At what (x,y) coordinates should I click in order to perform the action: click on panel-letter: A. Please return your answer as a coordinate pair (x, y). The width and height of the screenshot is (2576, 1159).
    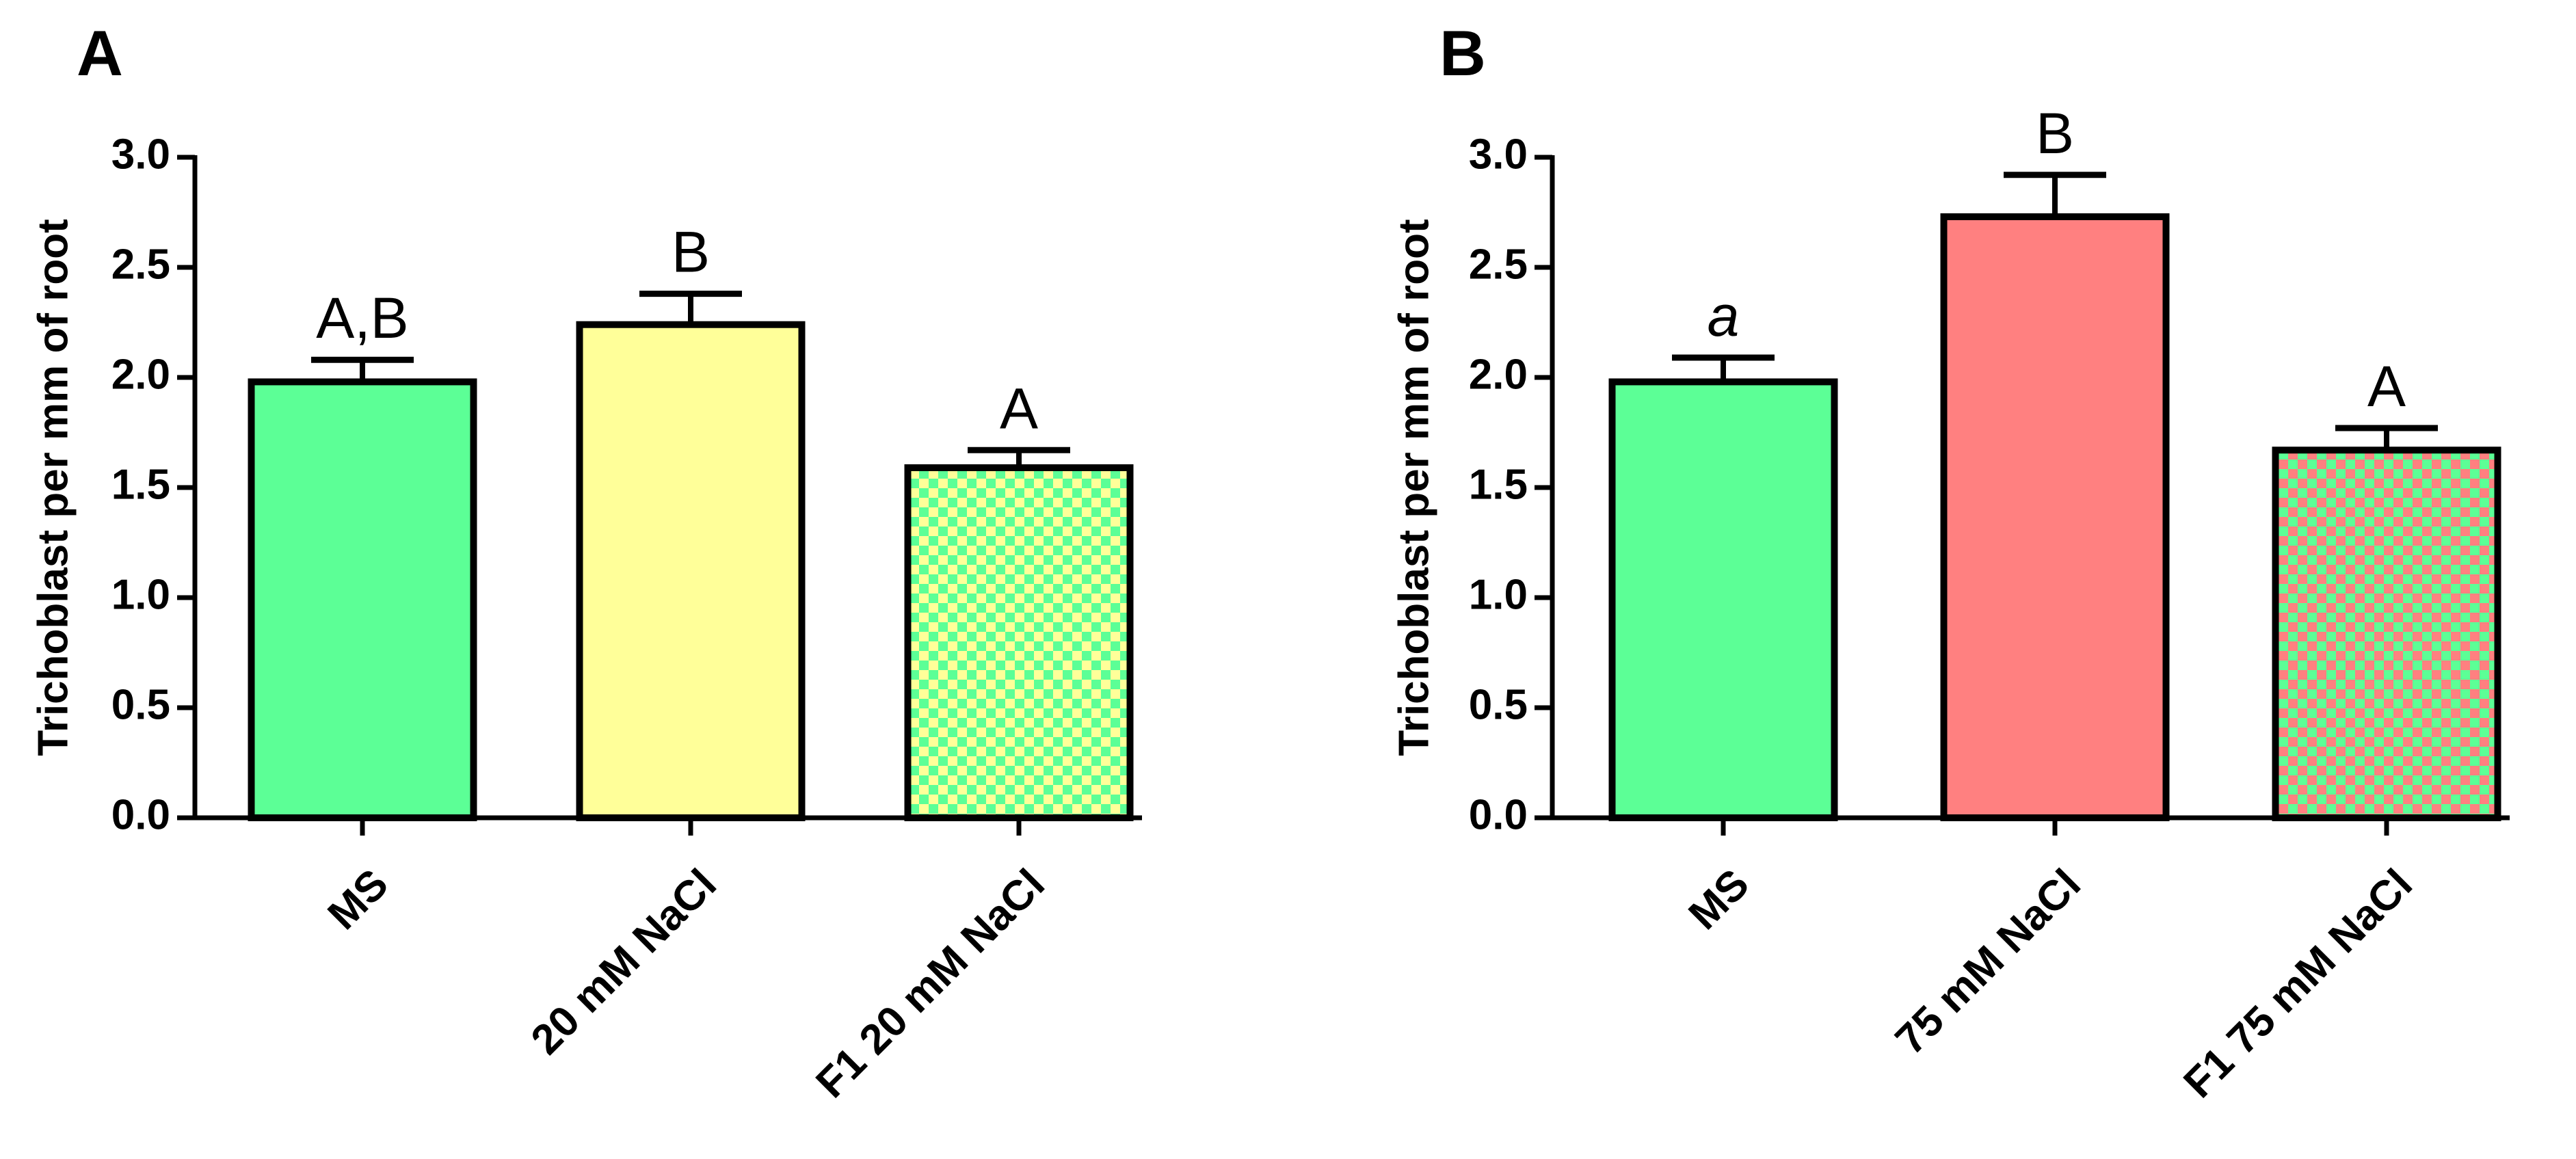
    Looking at the image, I should click on (100, 53).